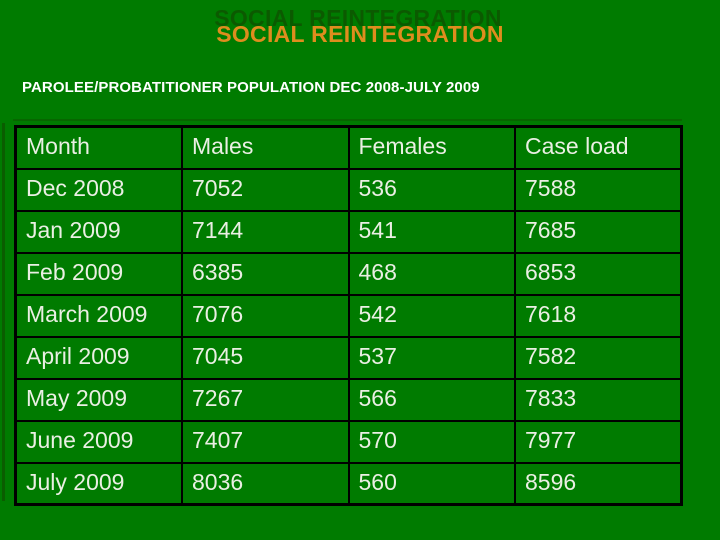  Describe the element at coordinates (431, 441) in the screenshot. I see `cell-females: 570` at that location.